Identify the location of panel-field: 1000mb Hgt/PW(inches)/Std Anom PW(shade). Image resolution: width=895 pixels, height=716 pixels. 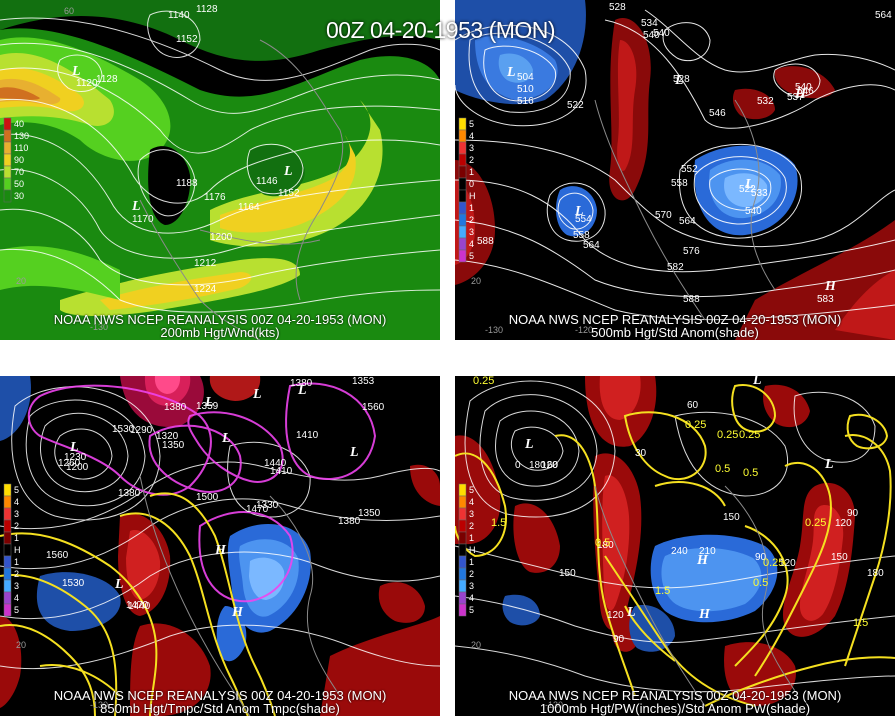
(675, 708).